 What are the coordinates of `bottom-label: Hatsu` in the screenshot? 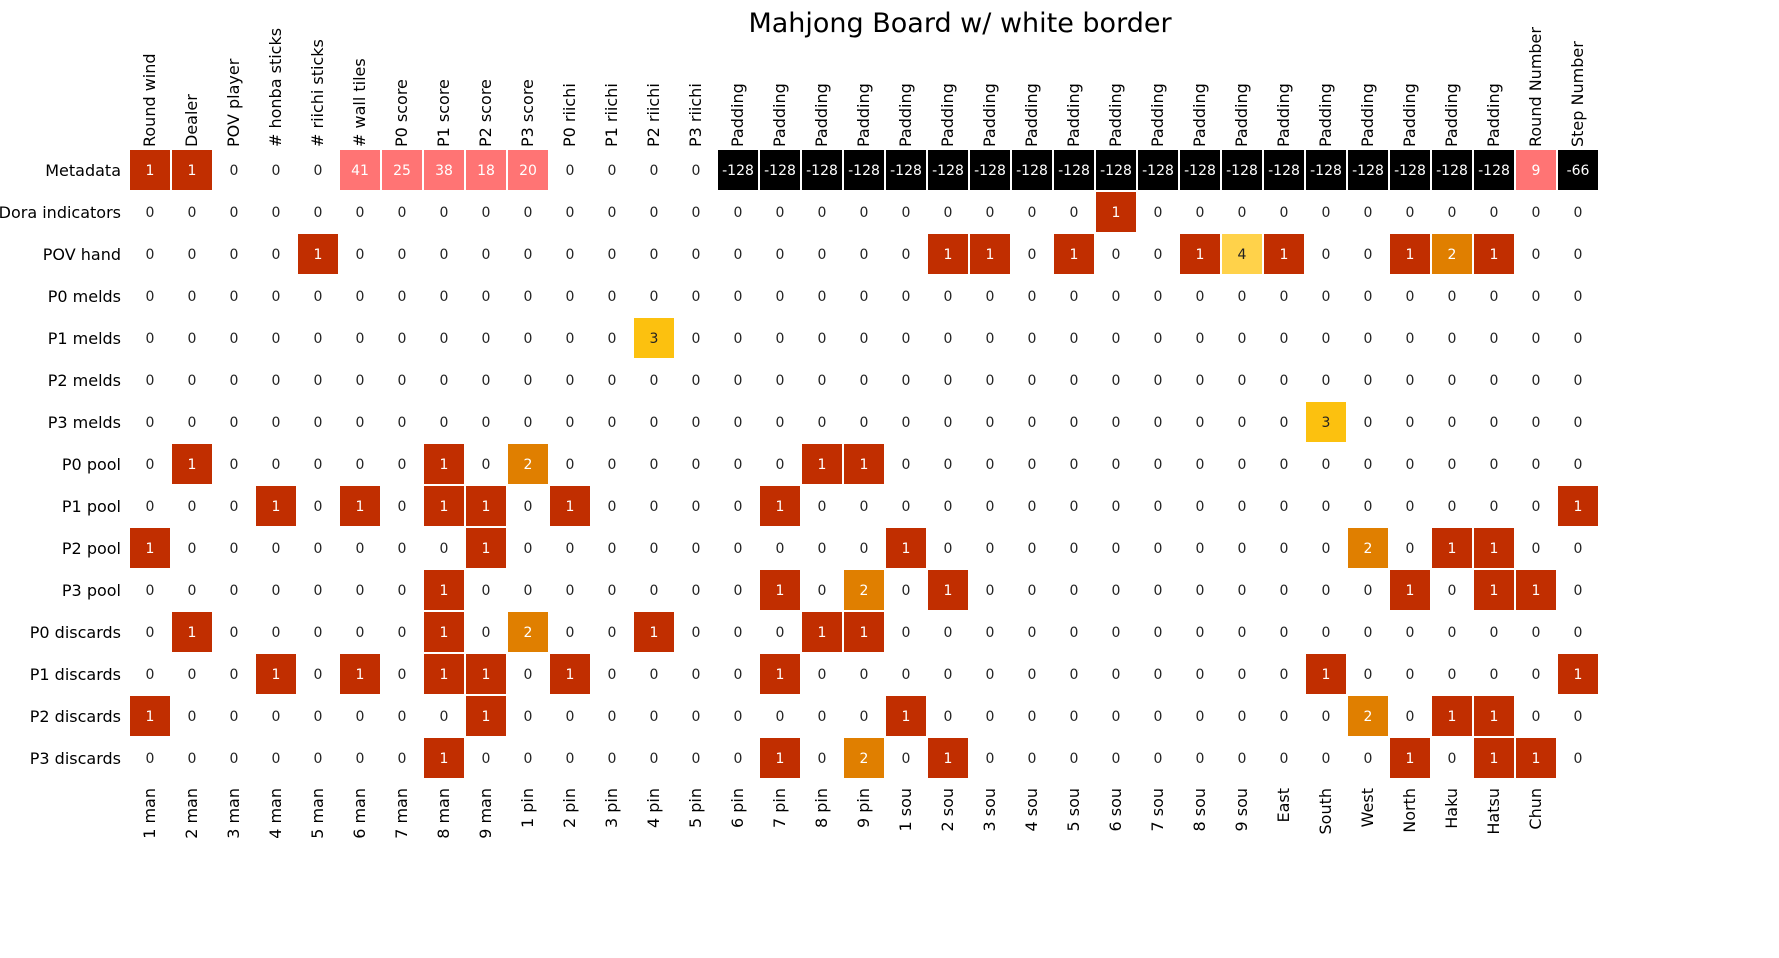 It's located at (1493, 811).